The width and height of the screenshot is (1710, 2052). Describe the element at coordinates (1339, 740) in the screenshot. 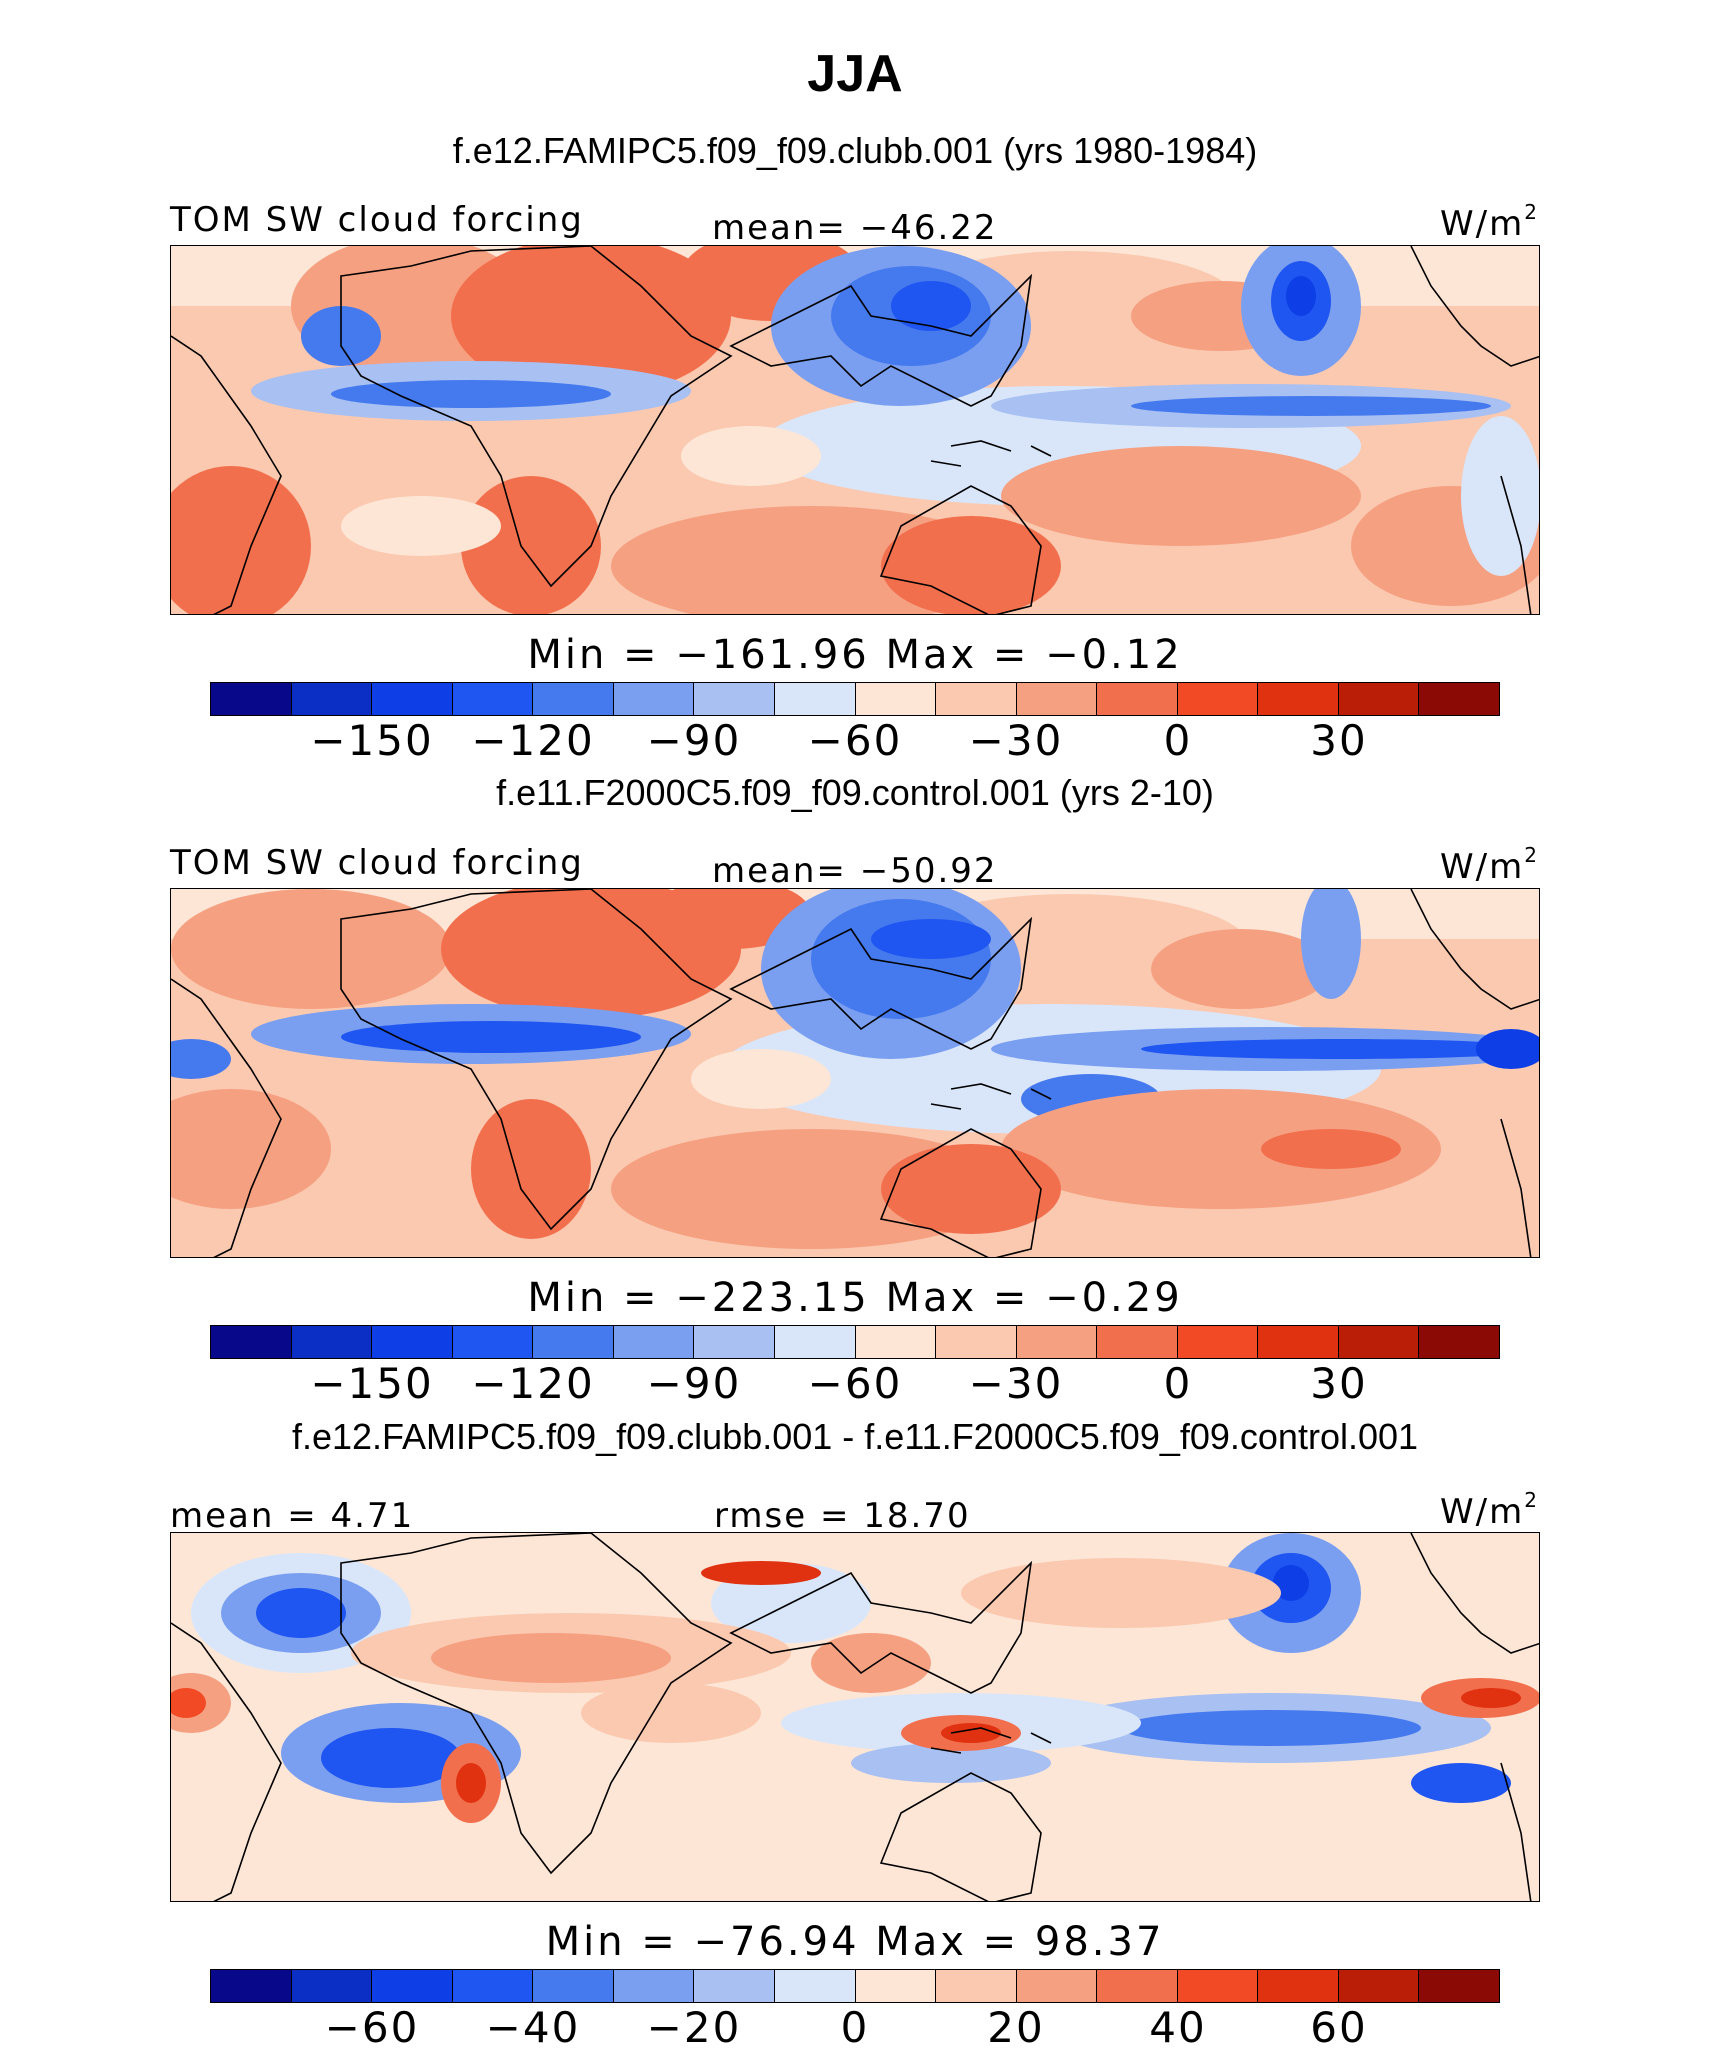

I see `panel-1-colorbar-tick: 30` at that location.